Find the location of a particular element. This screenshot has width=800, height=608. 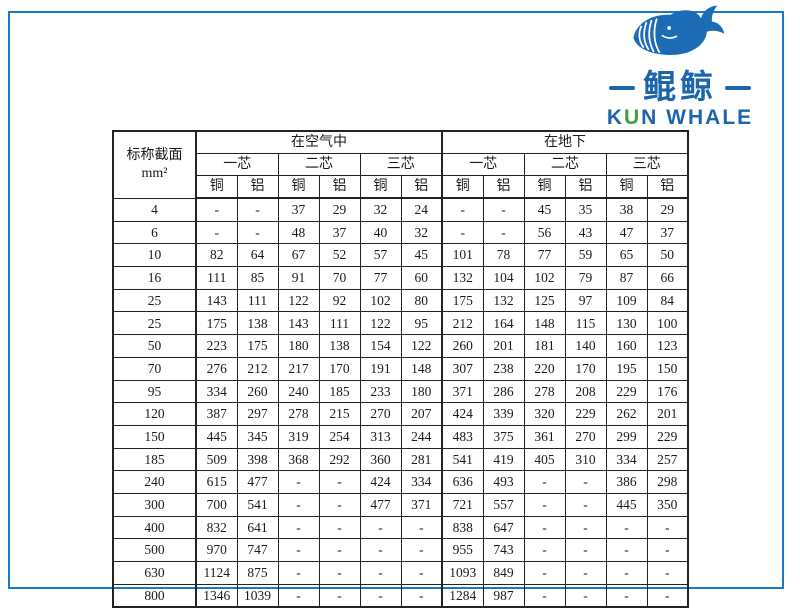

cell-ground-3core-al: 66 is located at coordinates (667, 278).